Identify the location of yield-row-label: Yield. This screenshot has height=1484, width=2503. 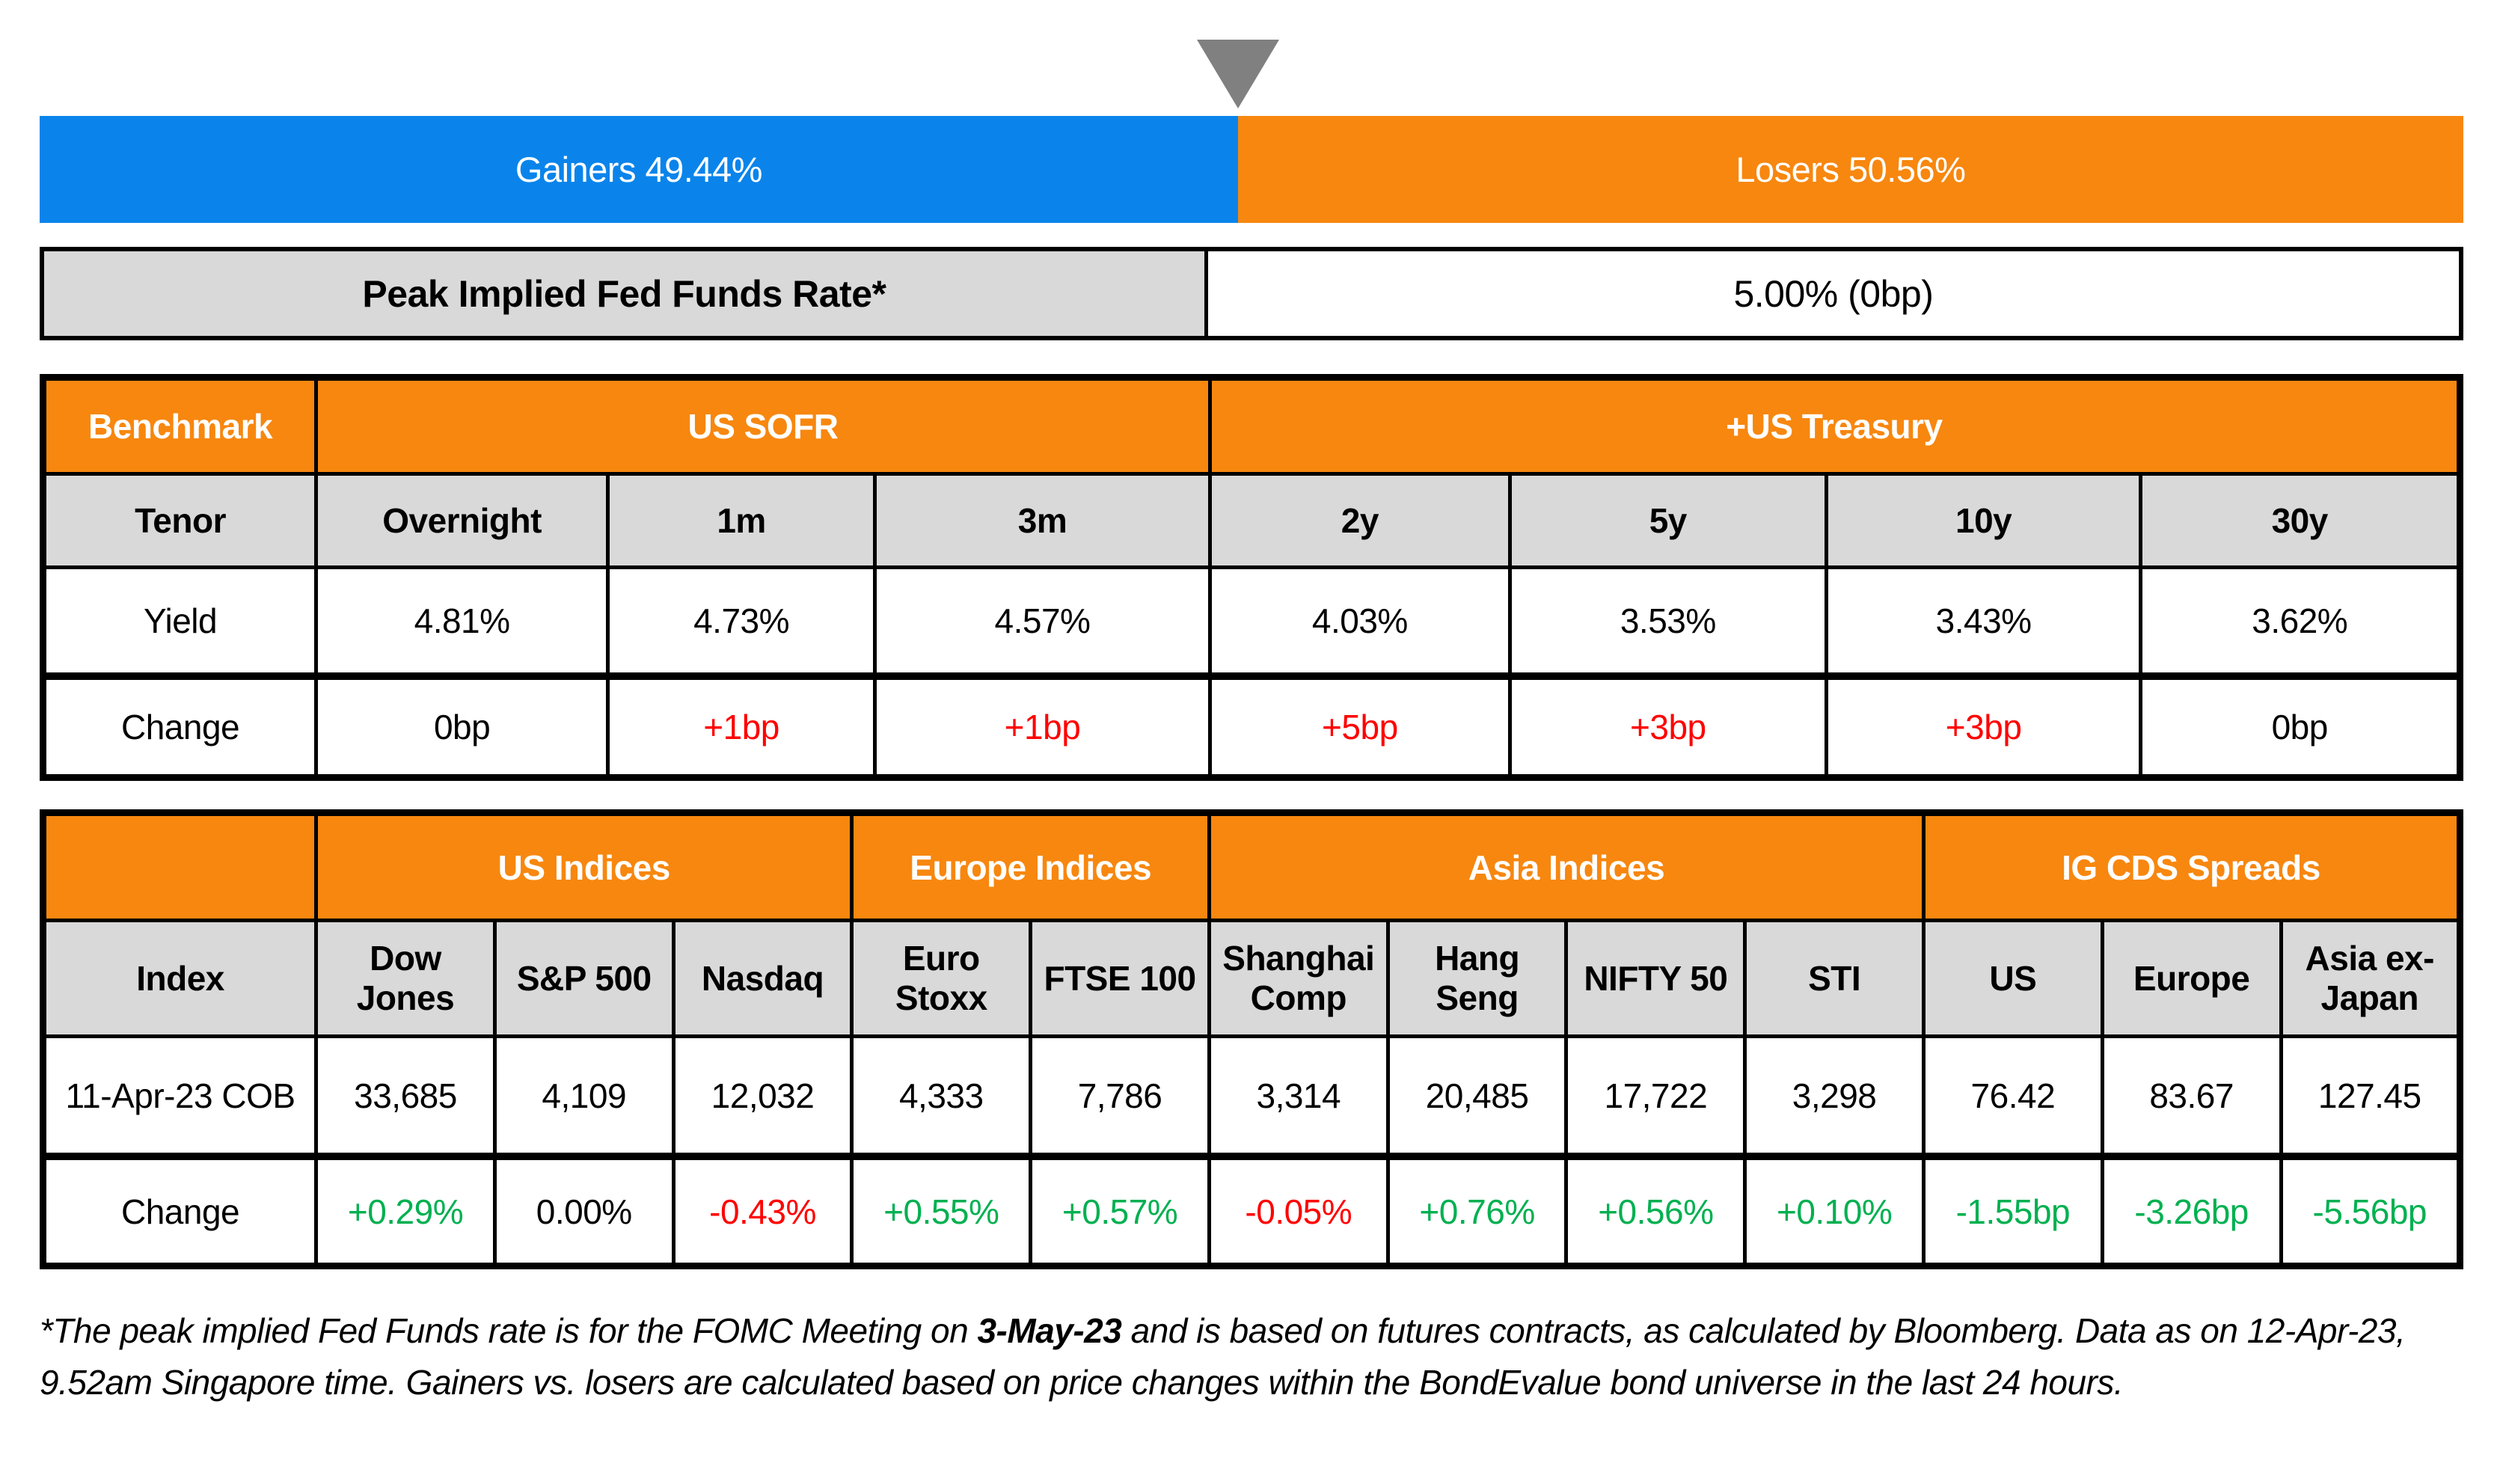
(180, 622).